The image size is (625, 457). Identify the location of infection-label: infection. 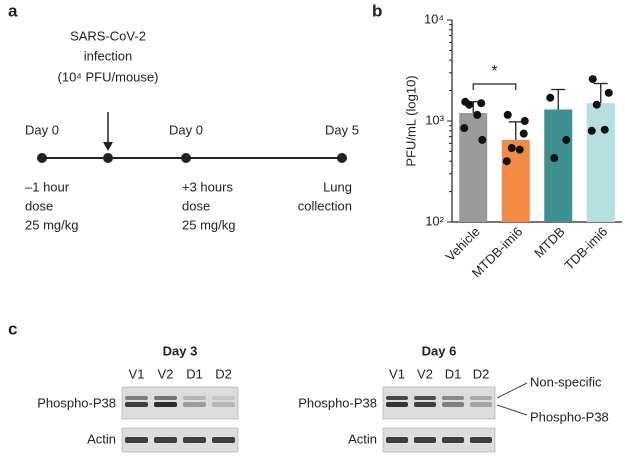
(108, 55).